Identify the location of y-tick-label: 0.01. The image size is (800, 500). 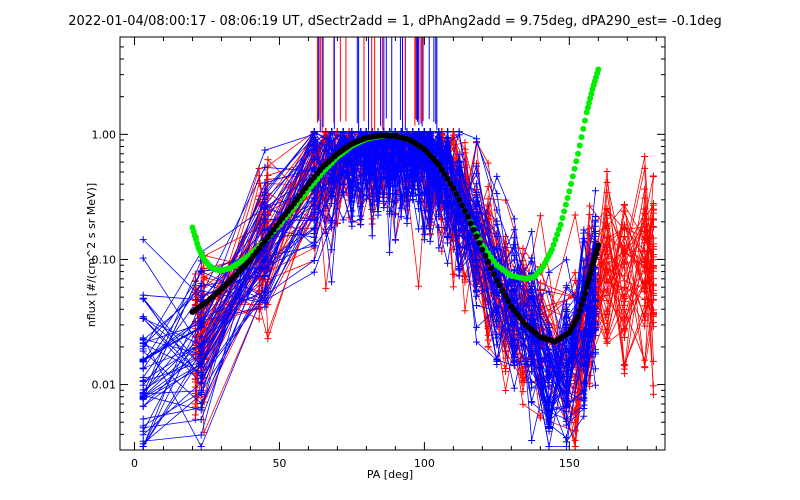
(104, 385).